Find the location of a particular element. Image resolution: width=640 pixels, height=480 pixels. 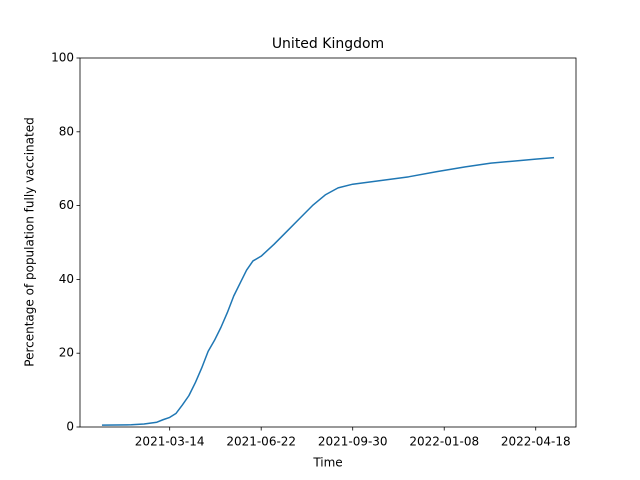

y-tick-label: 60 is located at coordinates (66, 205).